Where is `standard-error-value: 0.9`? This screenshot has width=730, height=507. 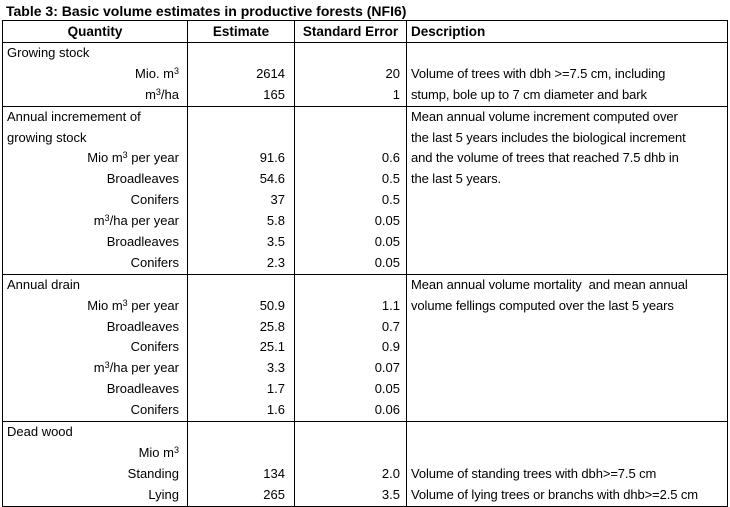 standard-error-value: 0.9 is located at coordinates (390, 347).